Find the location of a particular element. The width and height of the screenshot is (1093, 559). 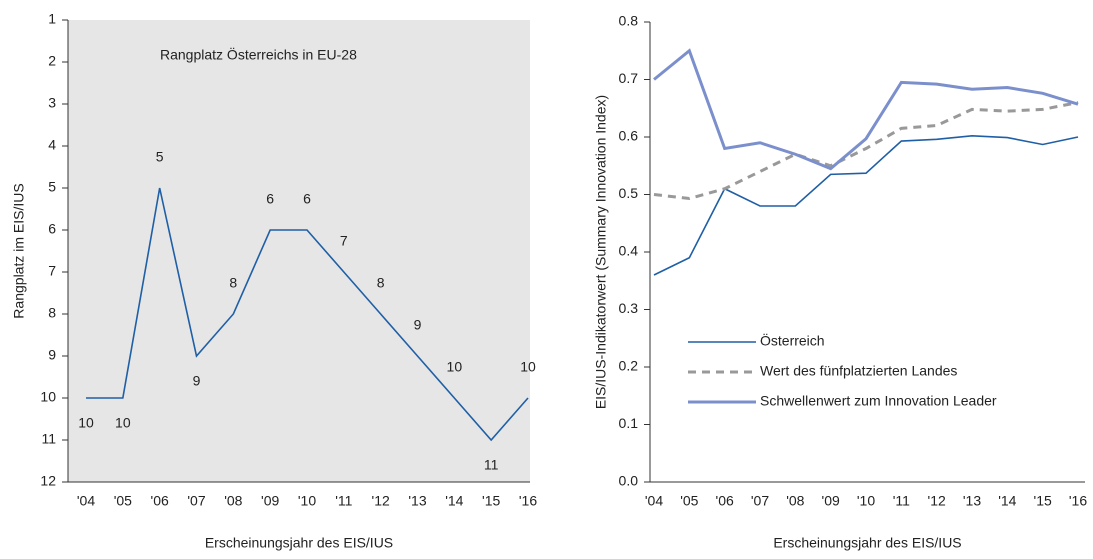

y-tick-label: 0.5 is located at coordinates (629, 193).